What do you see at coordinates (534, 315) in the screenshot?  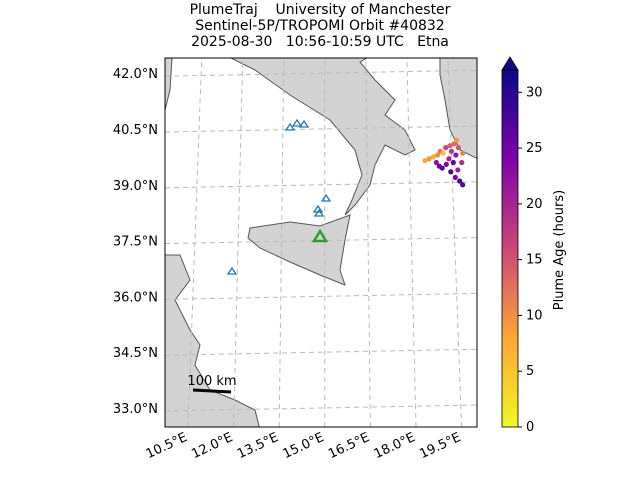 I see `colorbar-tick-label: 10` at bounding box center [534, 315].